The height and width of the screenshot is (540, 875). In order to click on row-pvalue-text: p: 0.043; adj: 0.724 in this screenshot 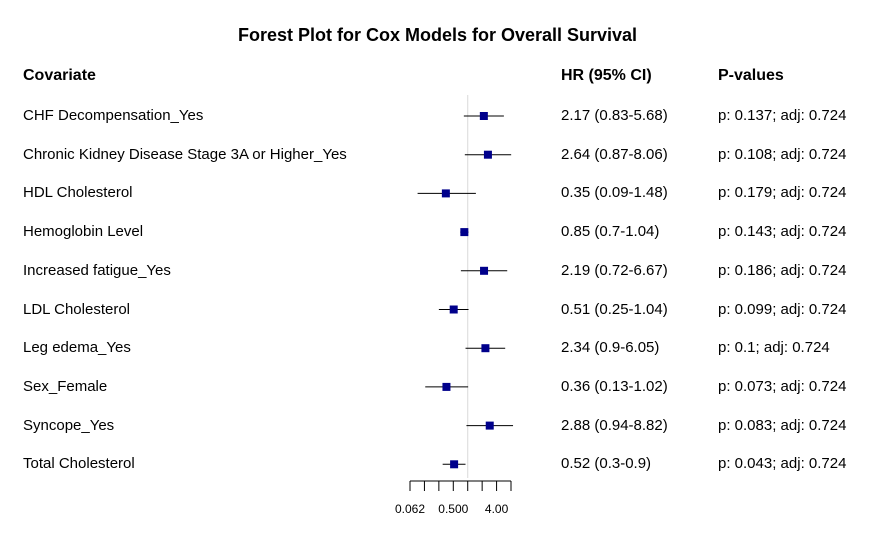, I will do `click(782, 464)`.